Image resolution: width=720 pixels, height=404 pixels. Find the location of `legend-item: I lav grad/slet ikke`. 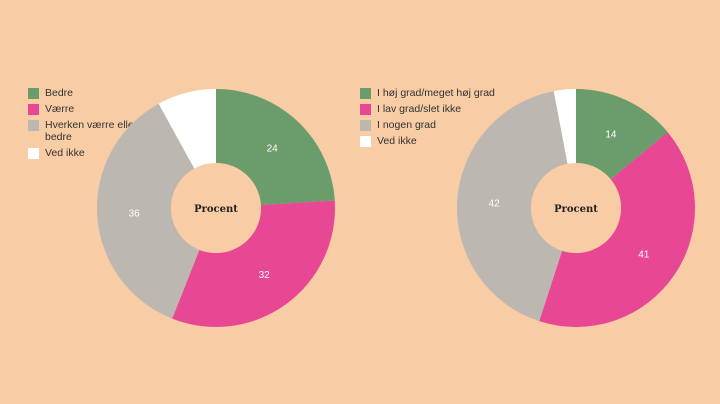

legend-item: I lav grad/slet ikke is located at coordinates (438, 109).